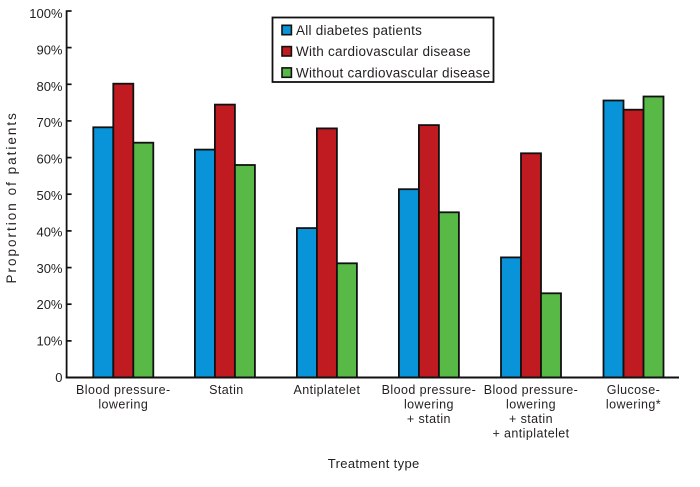 Image resolution: width=700 pixels, height=487 pixels. Describe the element at coordinates (49, 268) in the screenshot. I see `svg-text: 30%` at that location.